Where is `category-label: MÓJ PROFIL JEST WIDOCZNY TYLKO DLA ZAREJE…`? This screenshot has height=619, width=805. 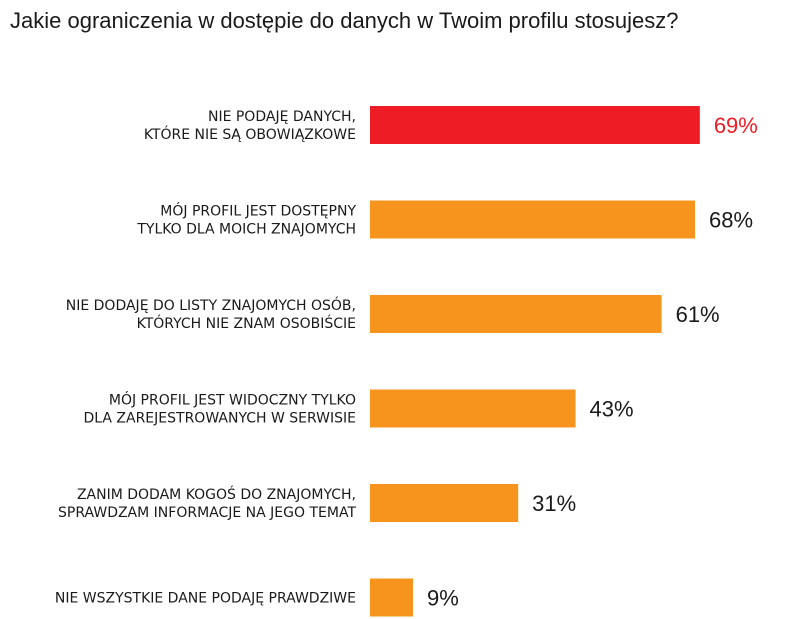
category-label: MÓJ PROFIL JEST WIDOCZNY TYLKO DLA ZAREJE… is located at coordinates (219, 409).